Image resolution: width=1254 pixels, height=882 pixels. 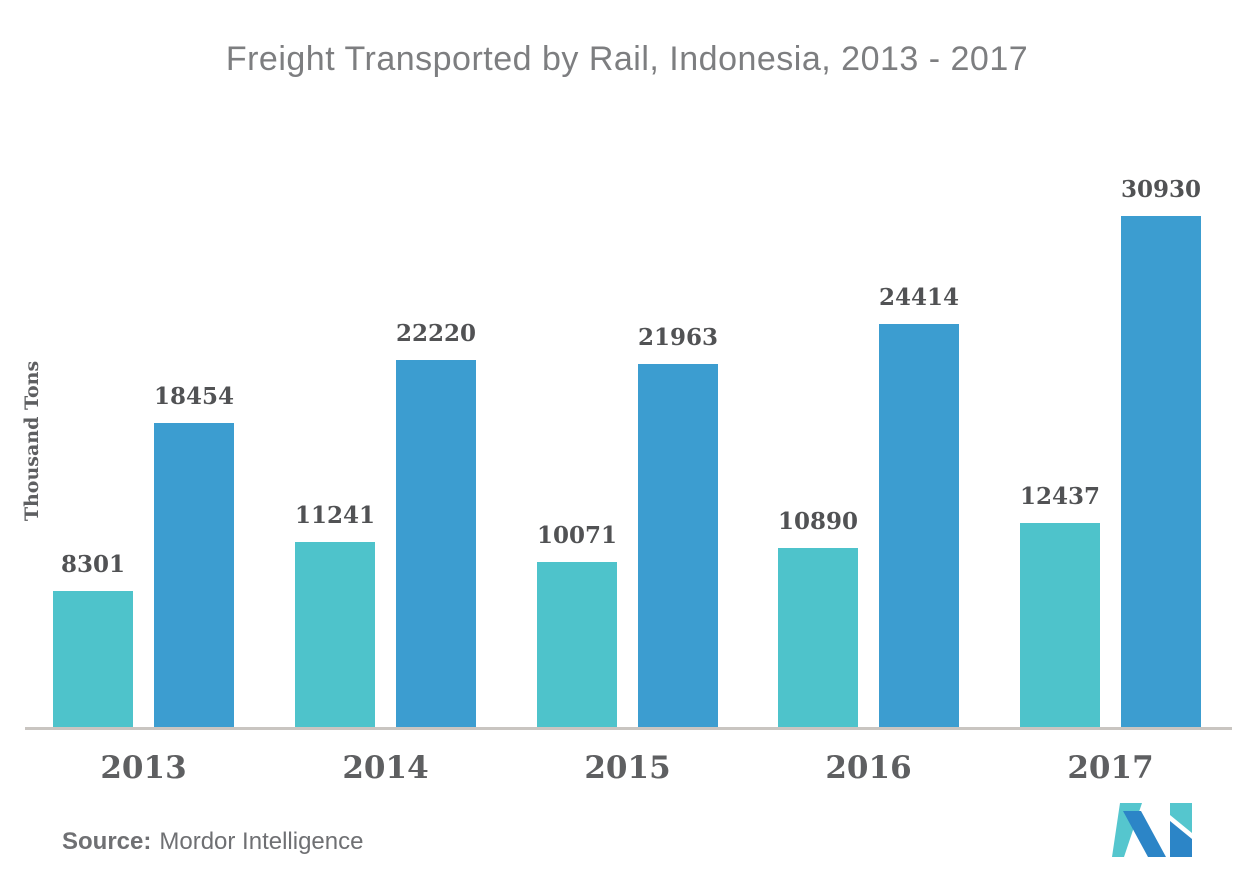 I want to click on bar-value-label: 21963, so click(x=678, y=337).